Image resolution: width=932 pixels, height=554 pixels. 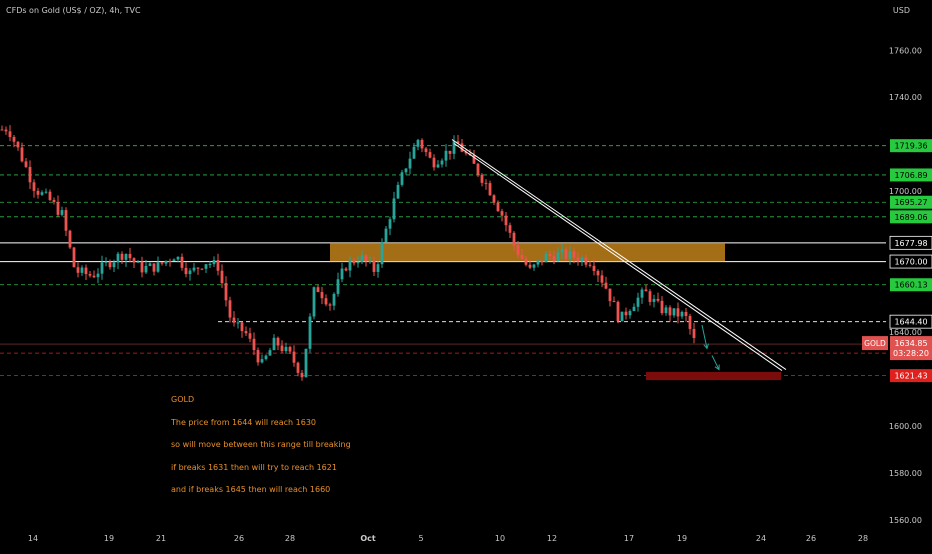 I want to click on price-level-label: 1719.36, so click(x=911, y=146).